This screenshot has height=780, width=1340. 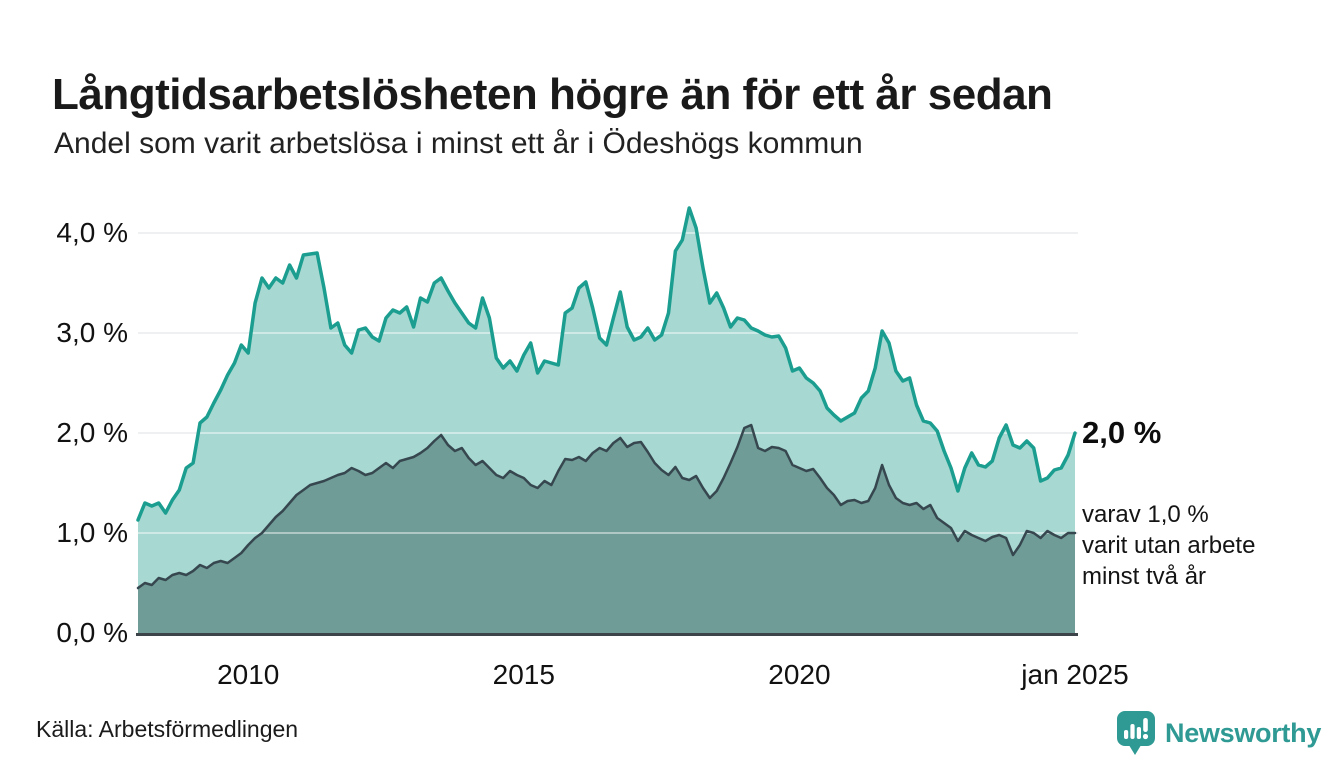 I want to click on logo-wordmark: Newsworthy, so click(x=1243, y=733).